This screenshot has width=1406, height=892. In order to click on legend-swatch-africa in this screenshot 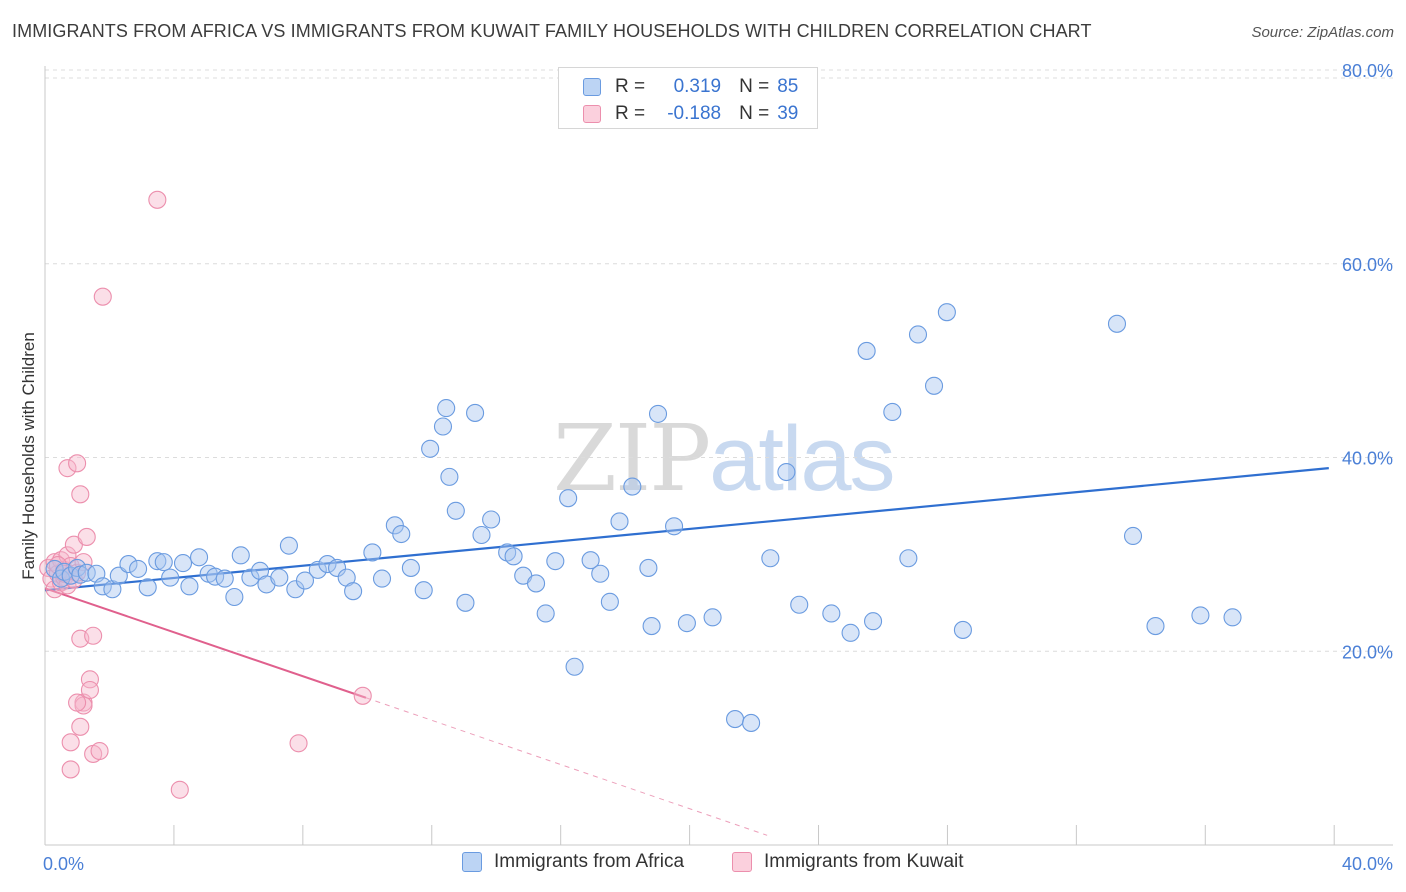, I will do `click(592, 87)`.